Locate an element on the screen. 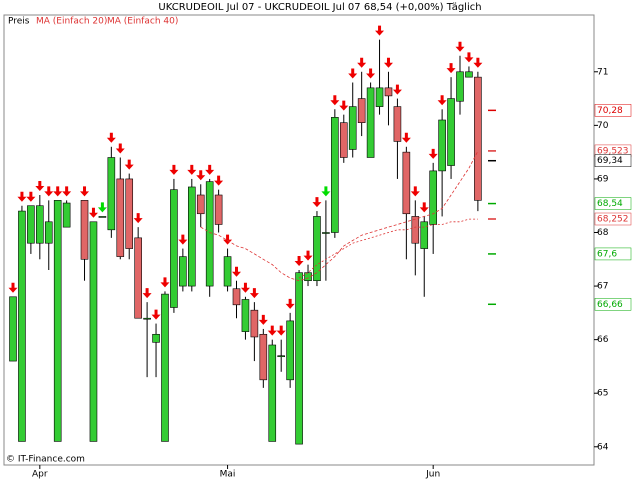  y-tick-label: 67 is located at coordinates (602, 287).